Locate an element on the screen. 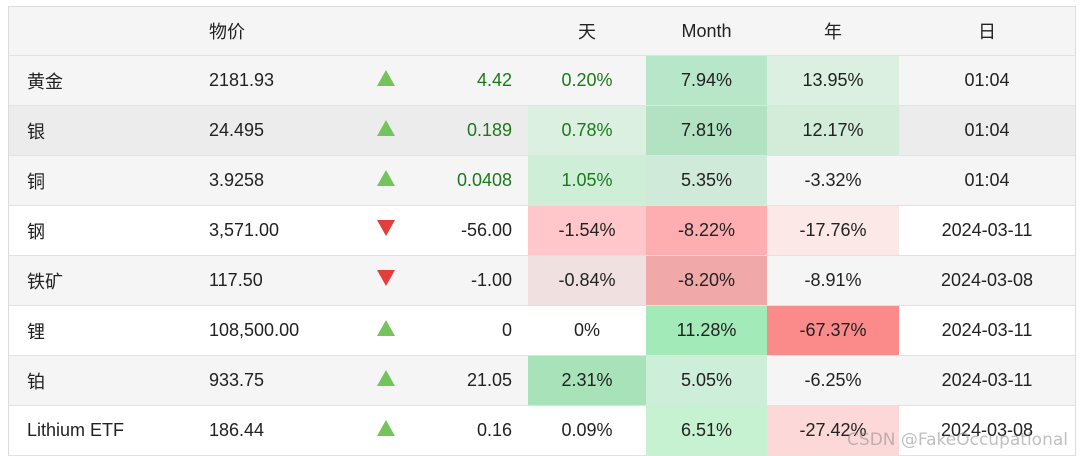  month-change-cell: 11.28% is located at coordinates (706, 330).